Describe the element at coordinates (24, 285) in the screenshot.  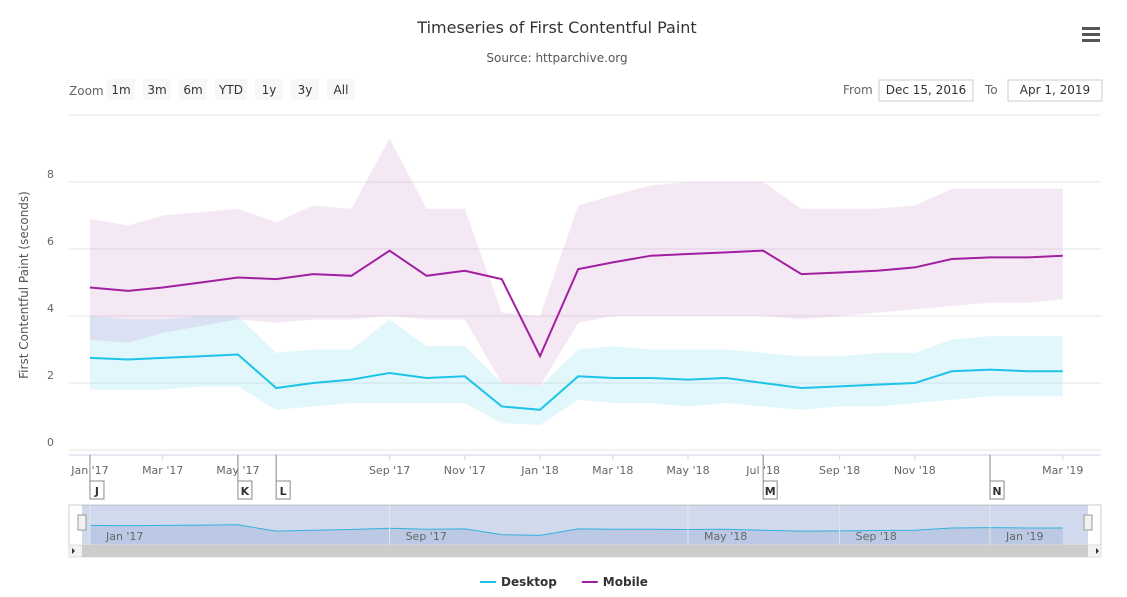
I see `y-axis-title: First Contentful Paint (seconds)` at that location.